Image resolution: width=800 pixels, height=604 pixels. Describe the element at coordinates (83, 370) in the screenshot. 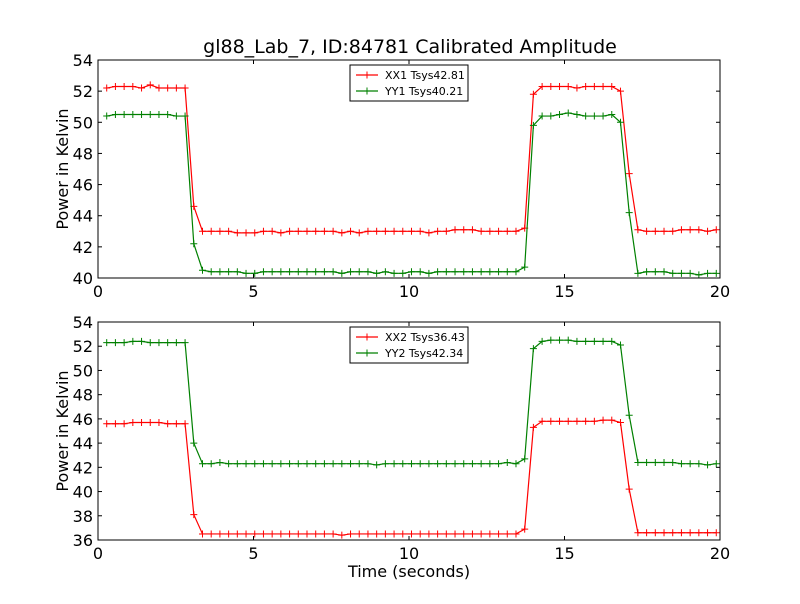

I see `y-tick-label: 50` at that location.